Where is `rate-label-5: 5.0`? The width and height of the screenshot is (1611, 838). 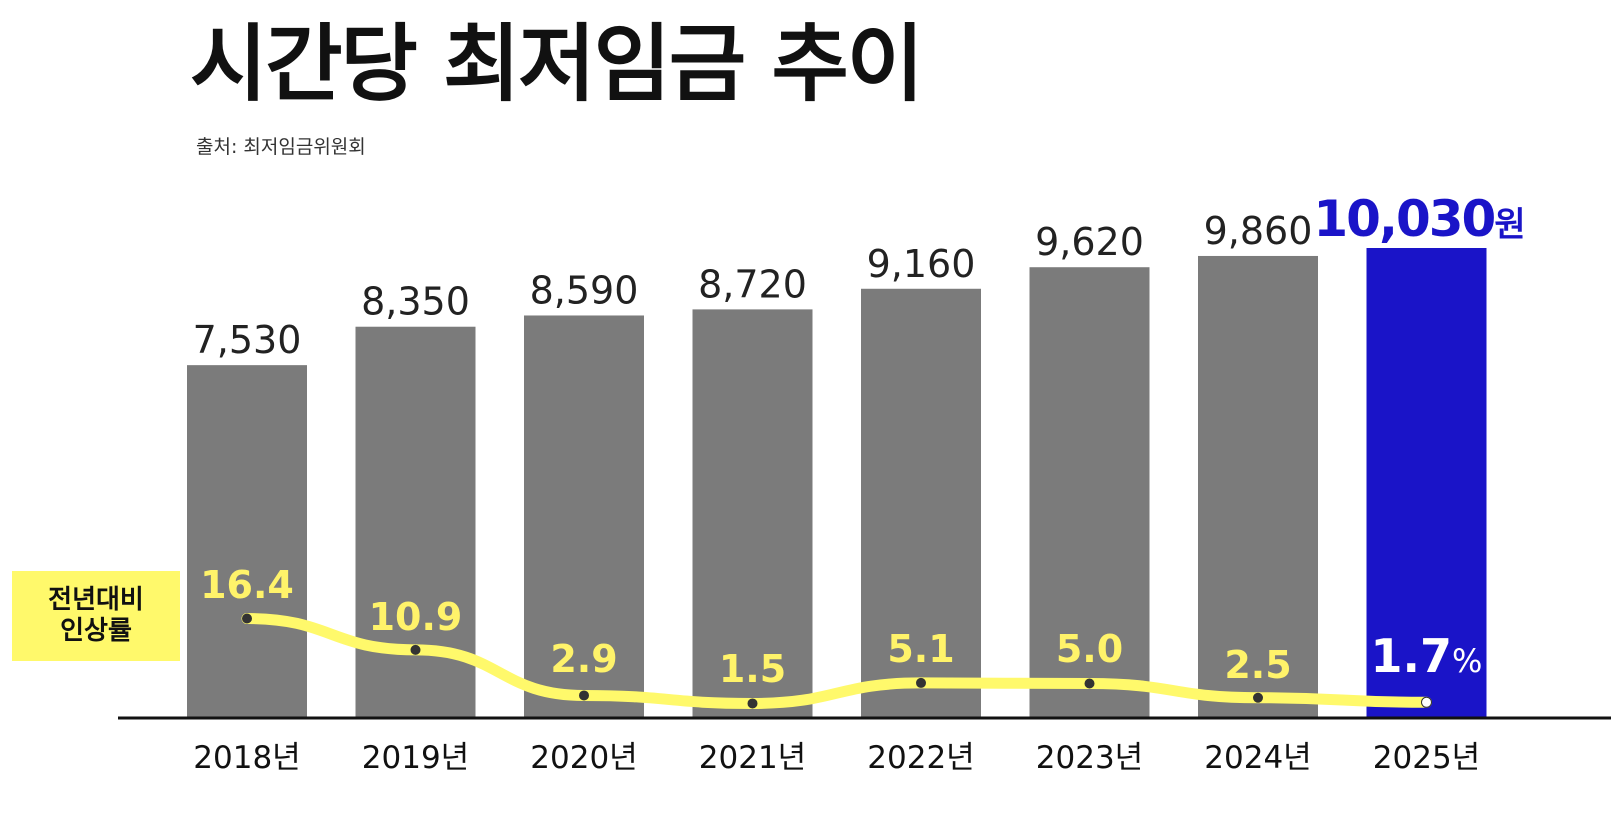 rate-label-5: 5.0 is located at coordinates (1089, 649).